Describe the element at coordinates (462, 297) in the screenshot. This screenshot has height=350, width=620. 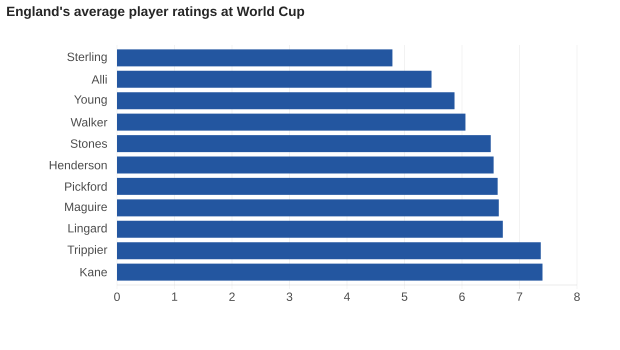
I see `x-tick-label: 6` at that location.